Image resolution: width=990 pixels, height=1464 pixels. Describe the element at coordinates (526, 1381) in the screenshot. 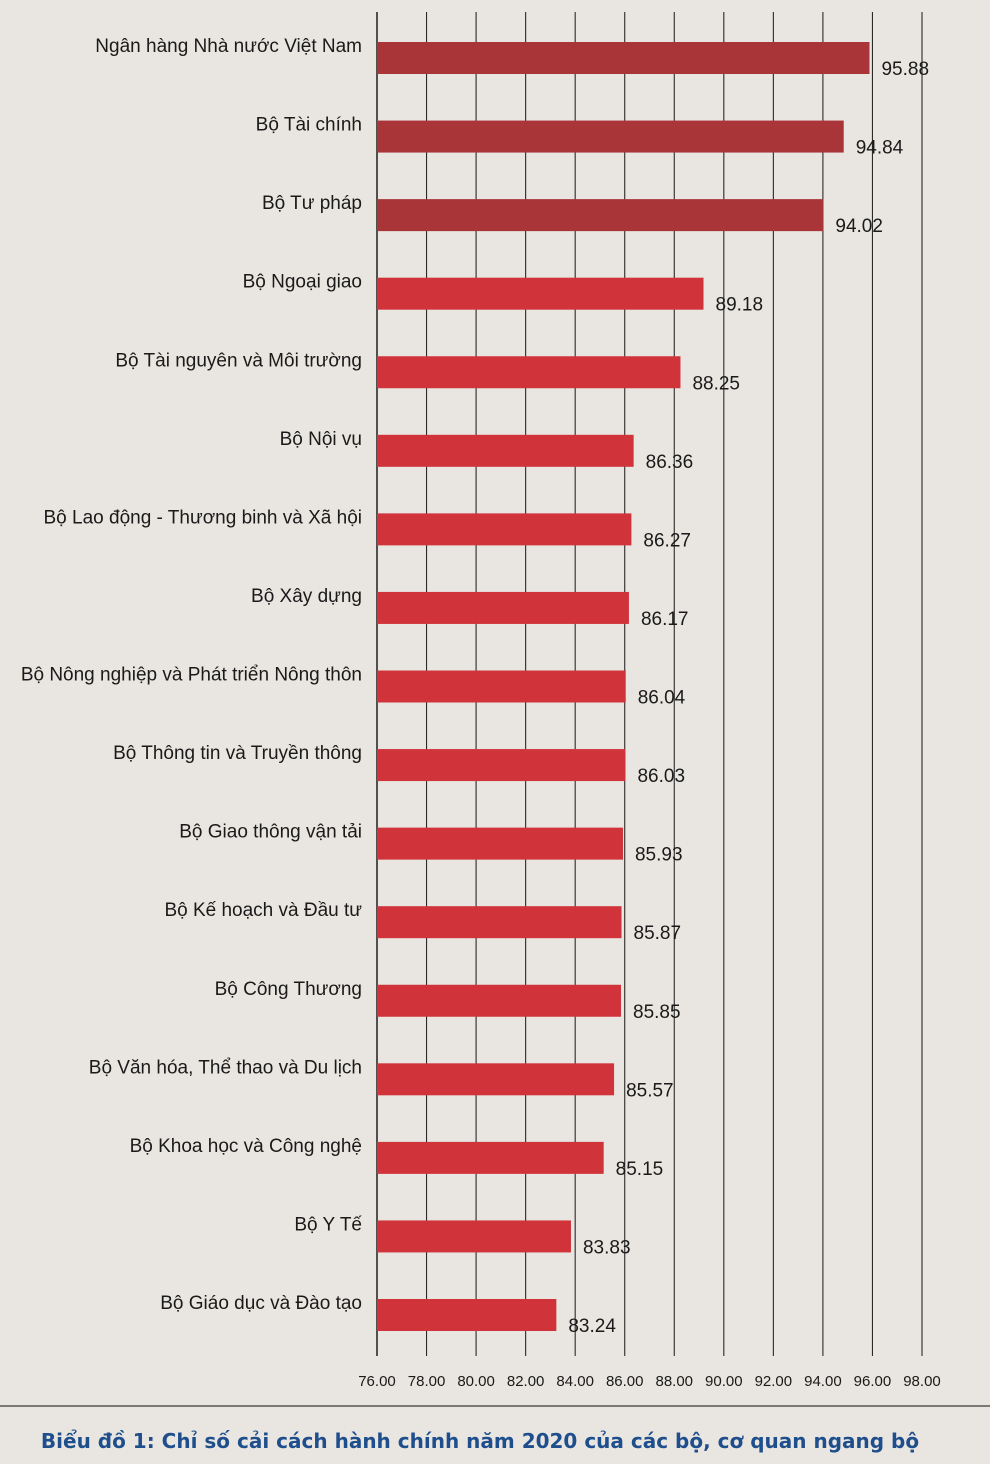

I see `x-tick-label: 82.00` at that location.